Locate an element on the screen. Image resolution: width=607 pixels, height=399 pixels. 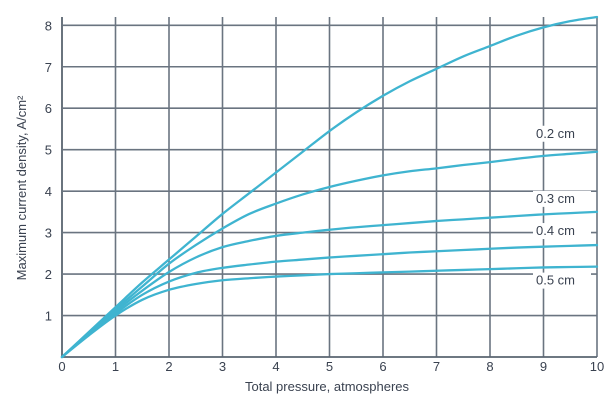
x-tick-label-9: 9 is located at coordinates (543, 366).